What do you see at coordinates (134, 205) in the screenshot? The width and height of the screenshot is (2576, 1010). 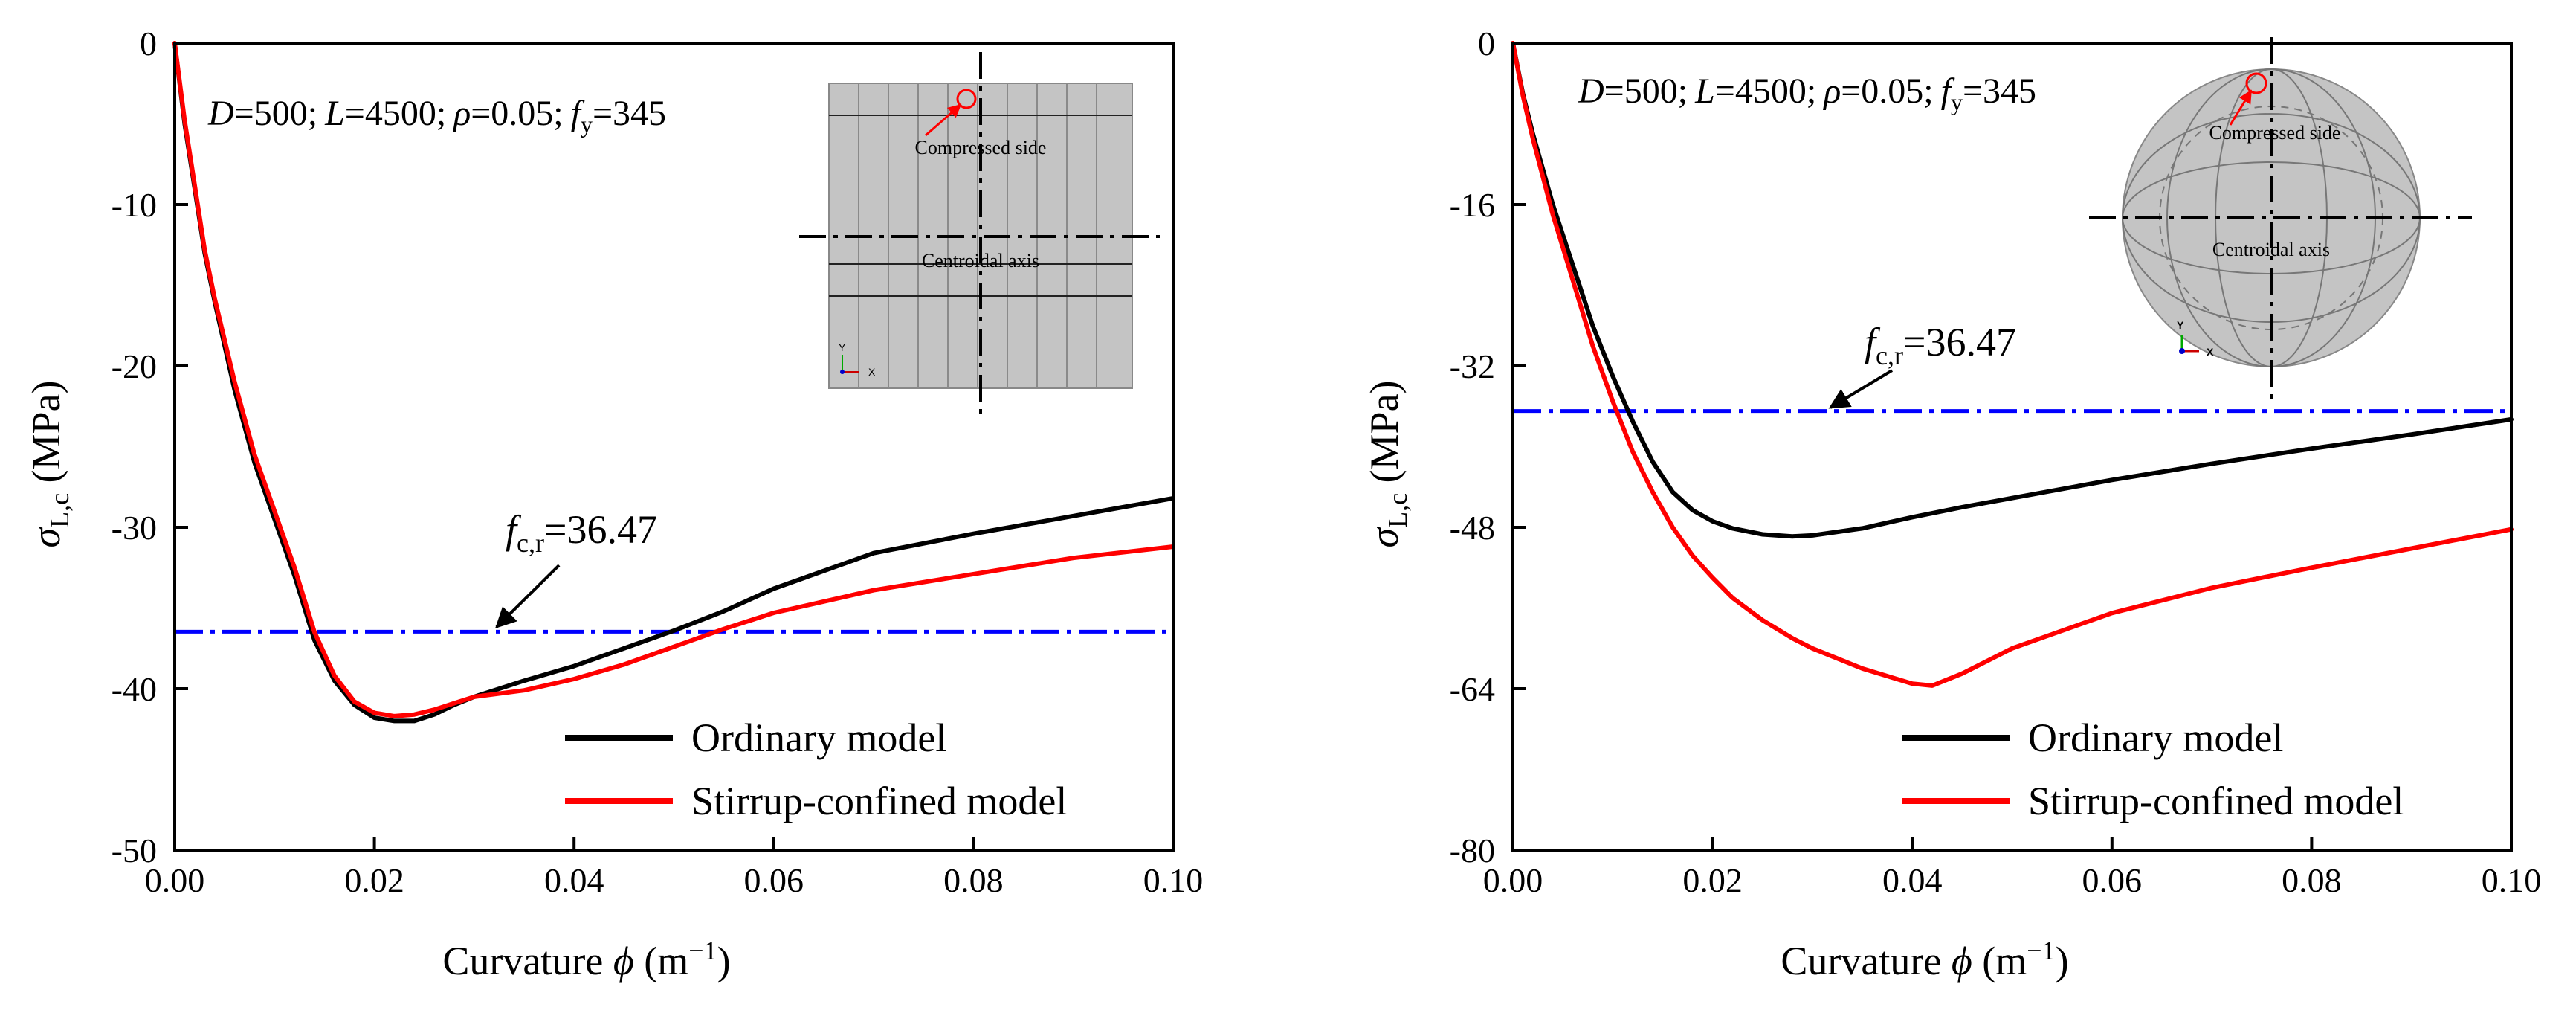 I see `y-tick-label: -10` at bounding box center [134, 205].